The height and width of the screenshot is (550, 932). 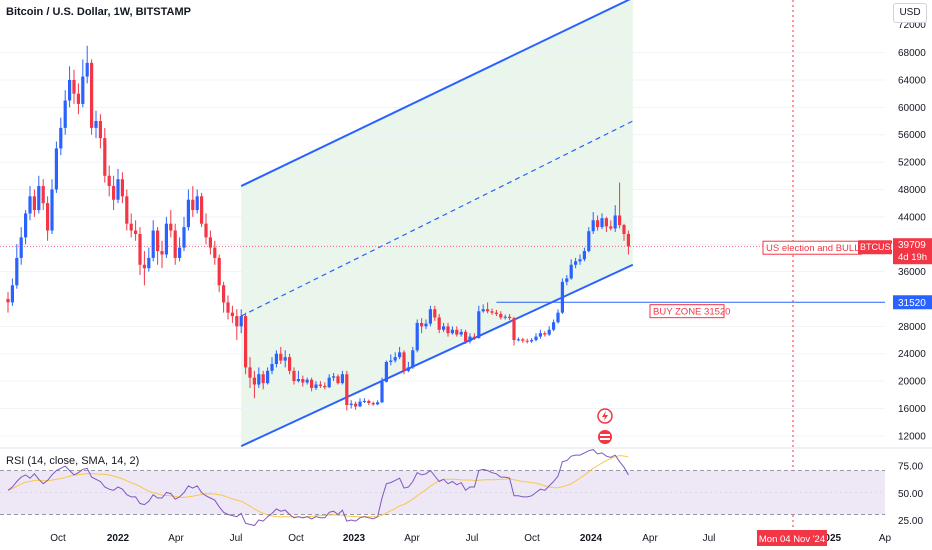 What do you see at coordinates (442, 492) in the screenshot?
I see `rsi-band` at bounding box center [442, 492].